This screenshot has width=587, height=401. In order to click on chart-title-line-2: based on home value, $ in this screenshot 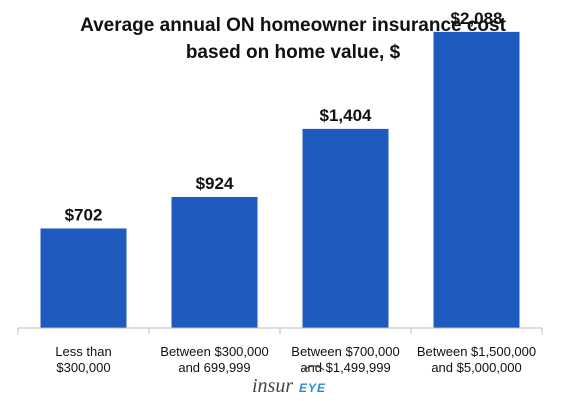, I will do `click(293, 52)`.